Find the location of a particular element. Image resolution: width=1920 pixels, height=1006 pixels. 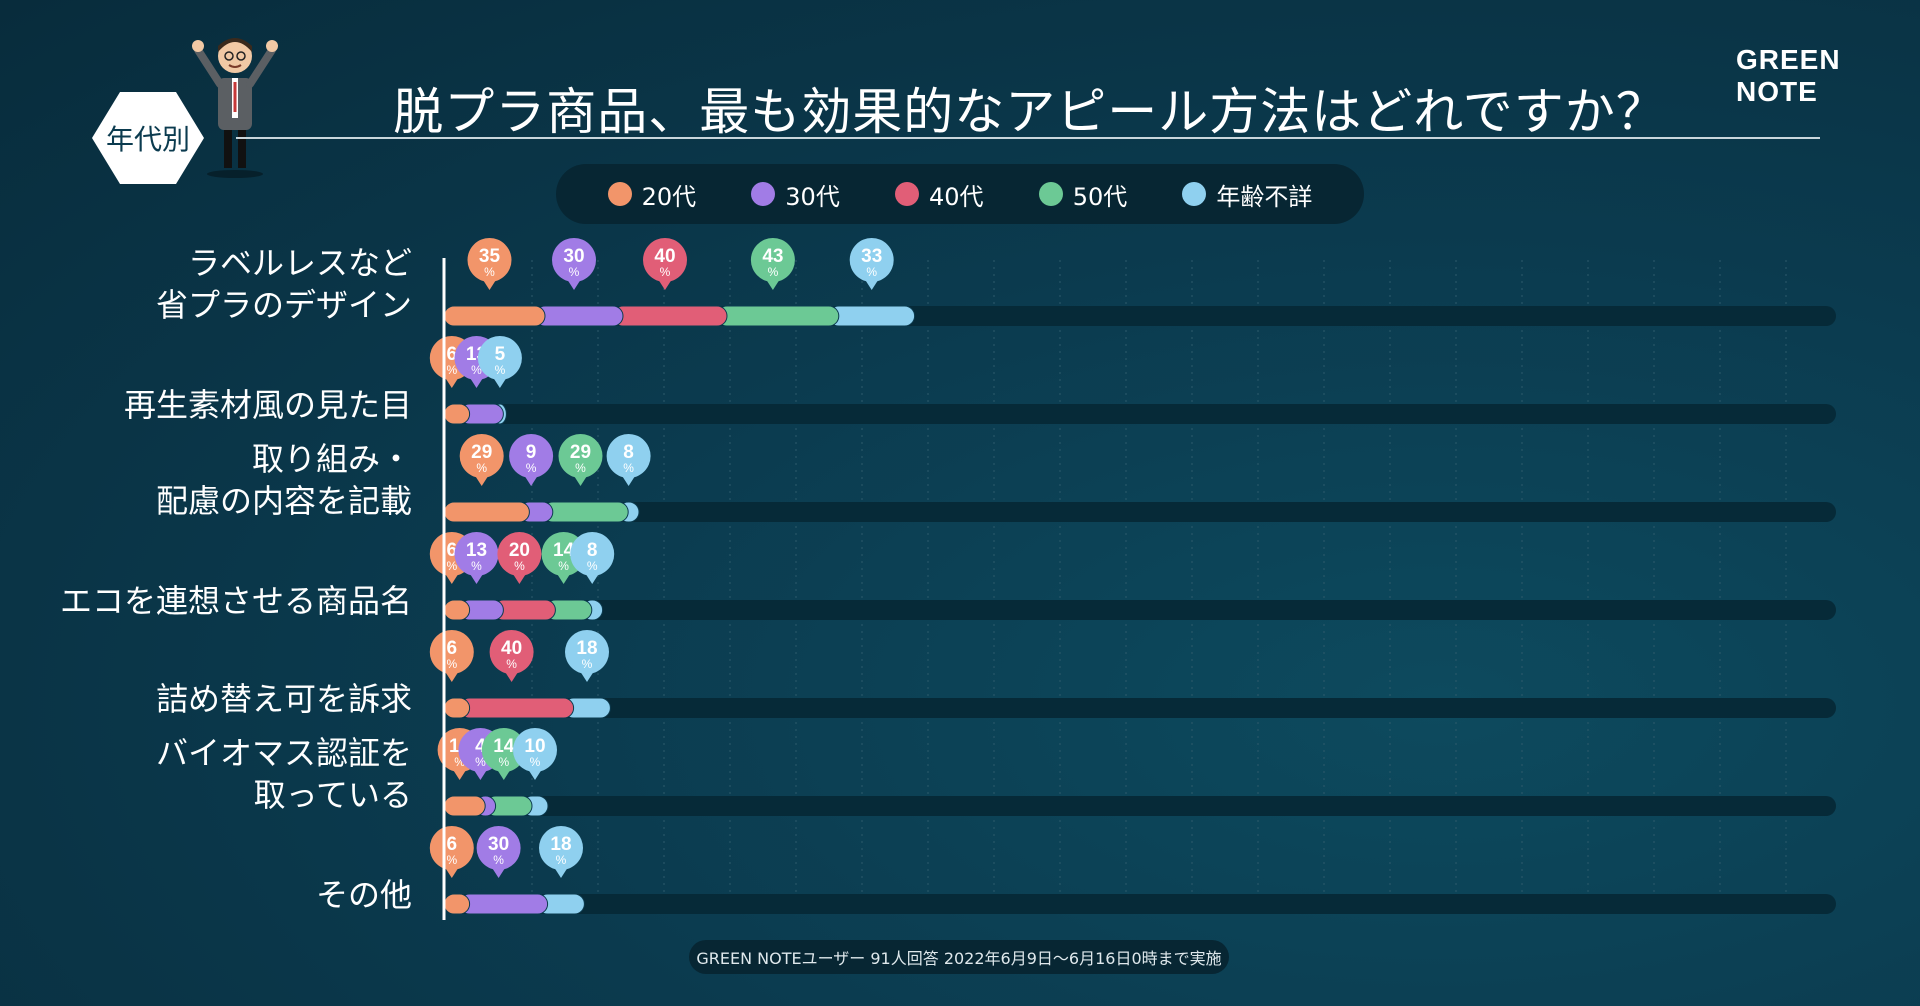

data-label-value: 20 is located at coordinates (519, 550).